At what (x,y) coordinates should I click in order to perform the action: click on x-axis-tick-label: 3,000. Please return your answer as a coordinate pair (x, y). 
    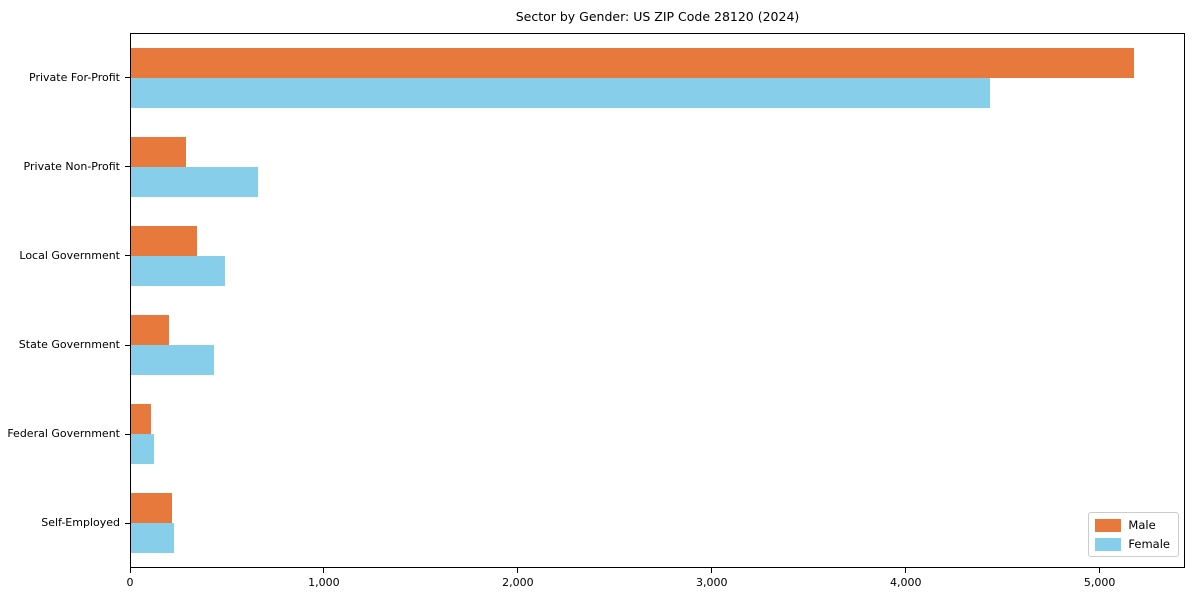
    Looking at the image, I should click on (712, 582).